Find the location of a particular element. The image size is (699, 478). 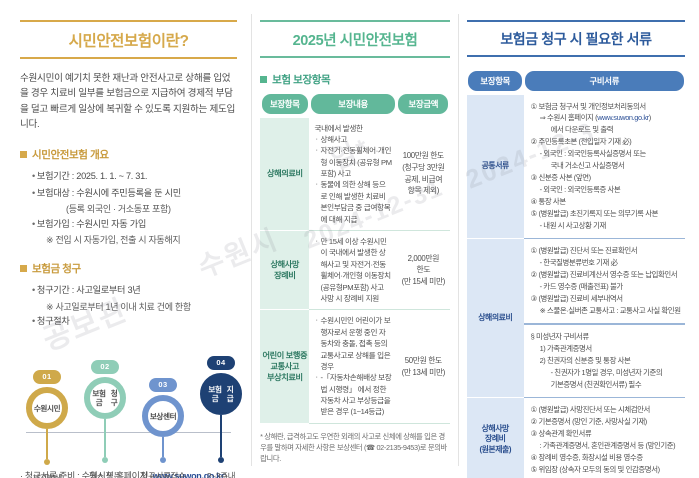

row-label: 어린이 보행중 교통사고 부상치료비 is located at coordinates (285, 367).